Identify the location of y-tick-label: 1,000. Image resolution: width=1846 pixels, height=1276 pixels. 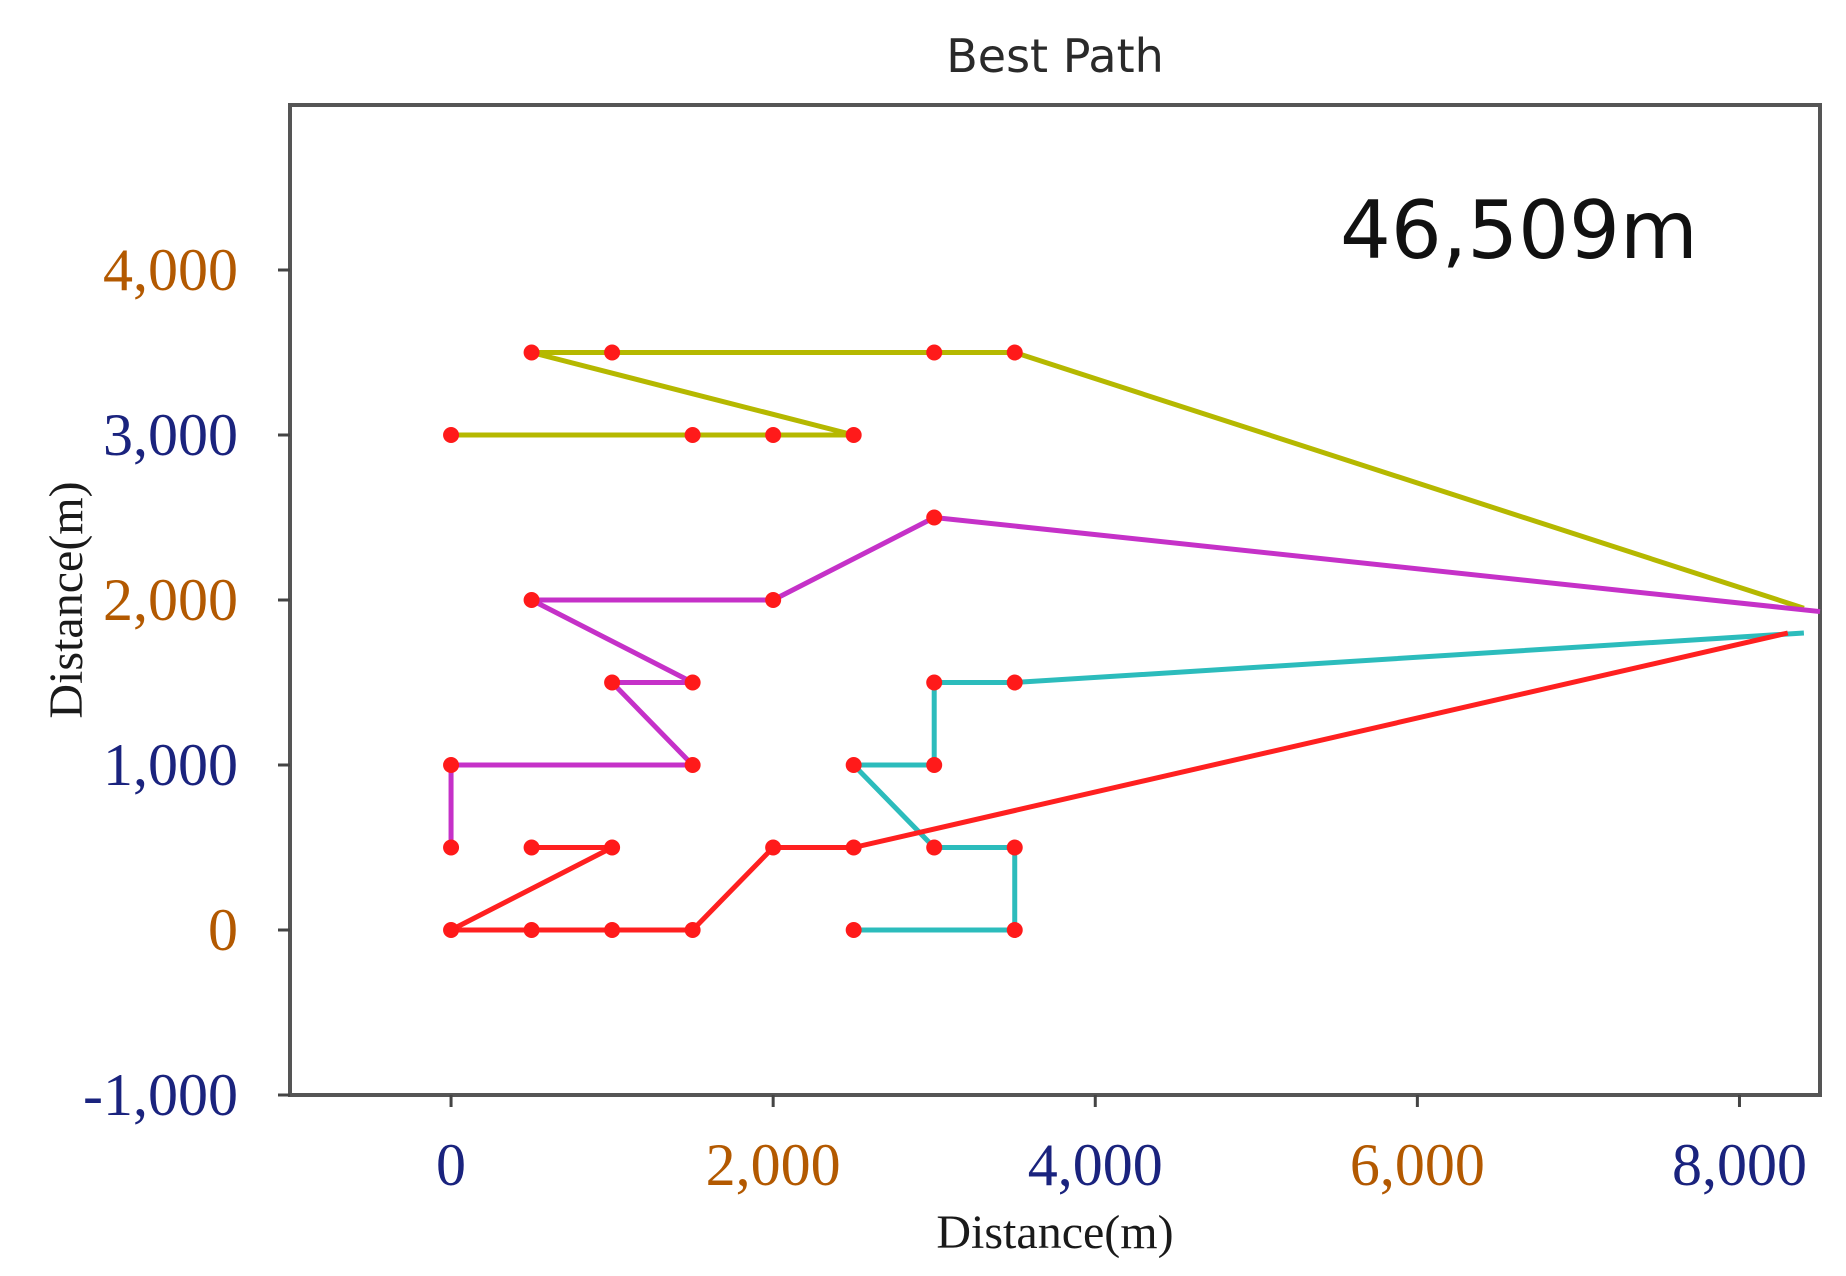
(170, 765).